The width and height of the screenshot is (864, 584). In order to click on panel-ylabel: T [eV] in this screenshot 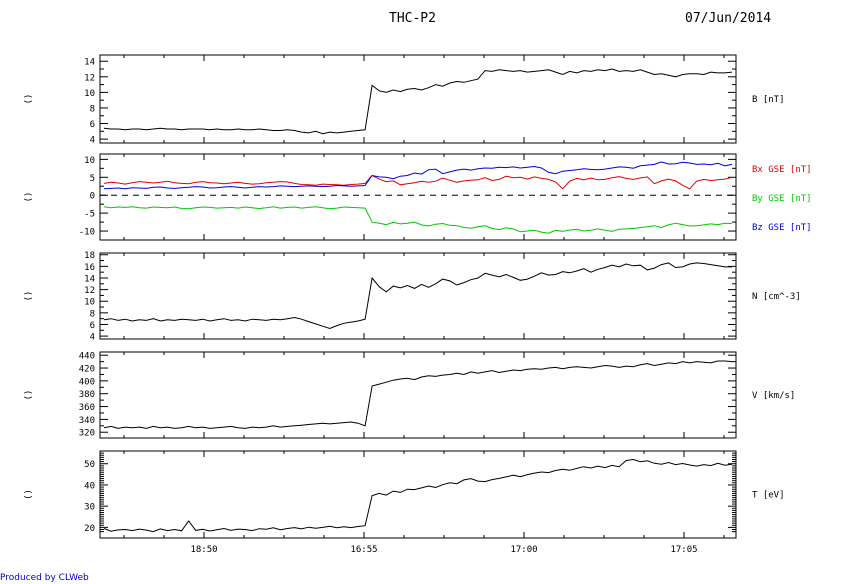, I will do `click(768, 496)`.